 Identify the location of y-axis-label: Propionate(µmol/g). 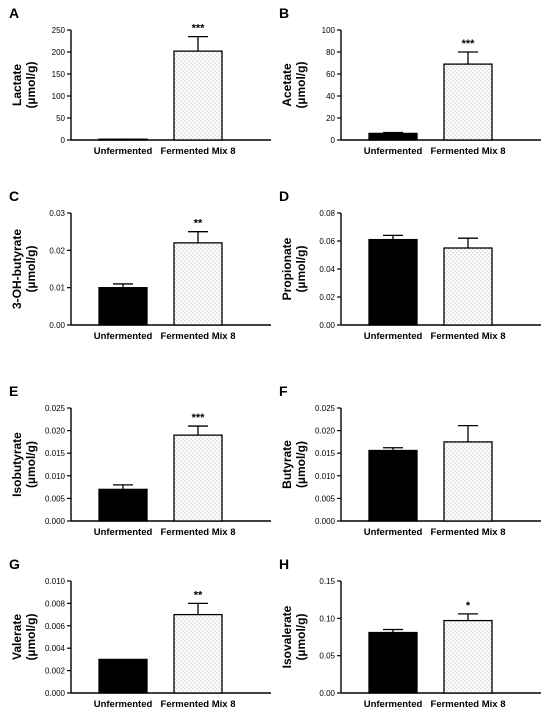
(294, 268).